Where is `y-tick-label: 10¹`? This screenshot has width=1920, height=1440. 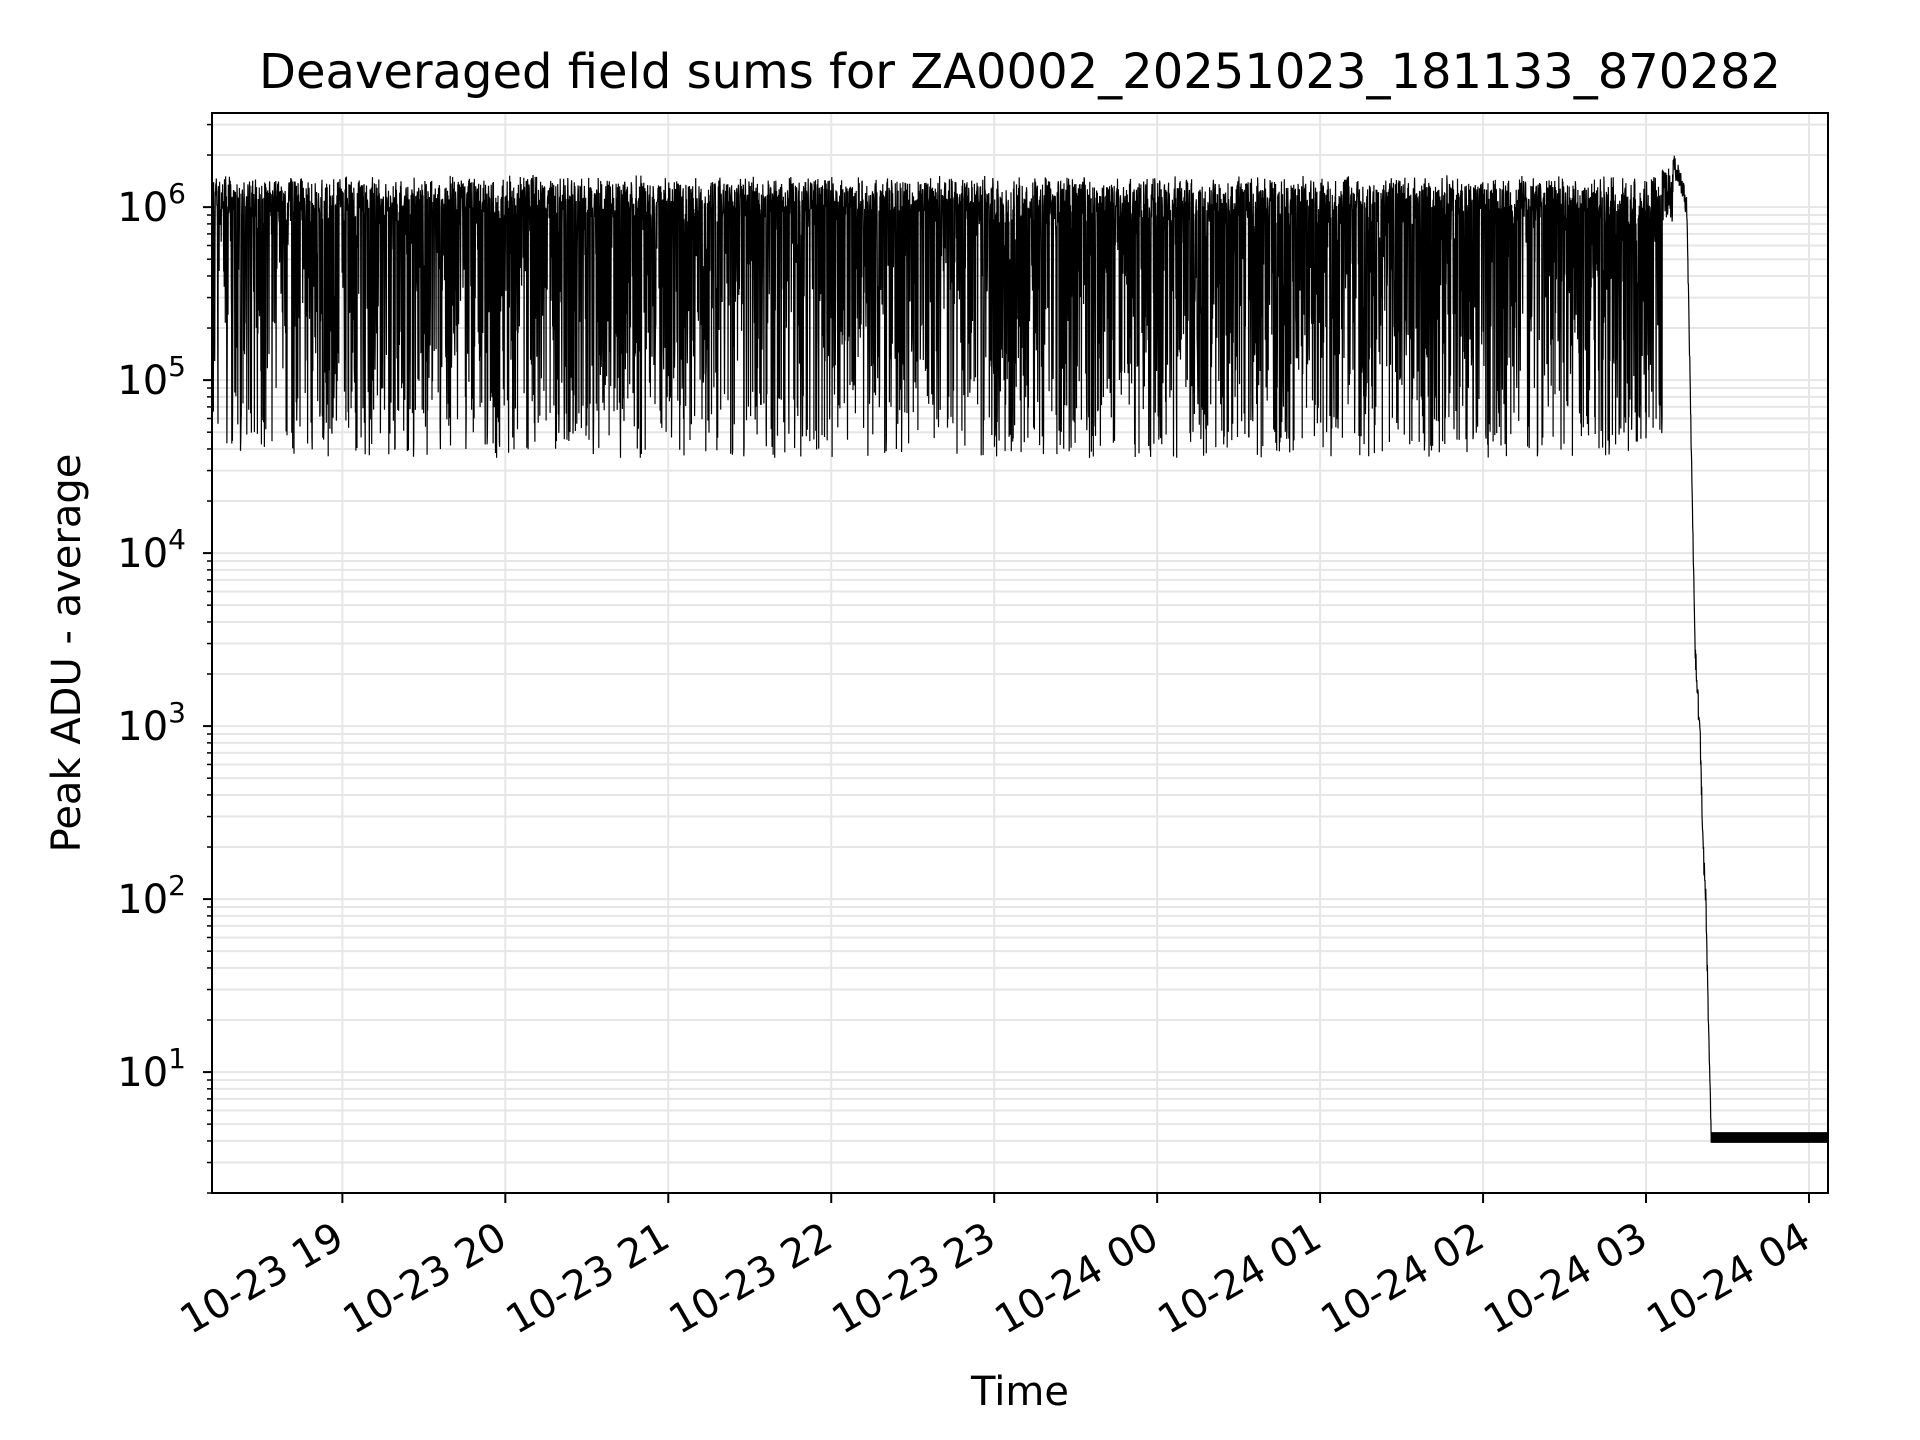
y-tick-label: 10¹ is located at coordinates (151, 1069).